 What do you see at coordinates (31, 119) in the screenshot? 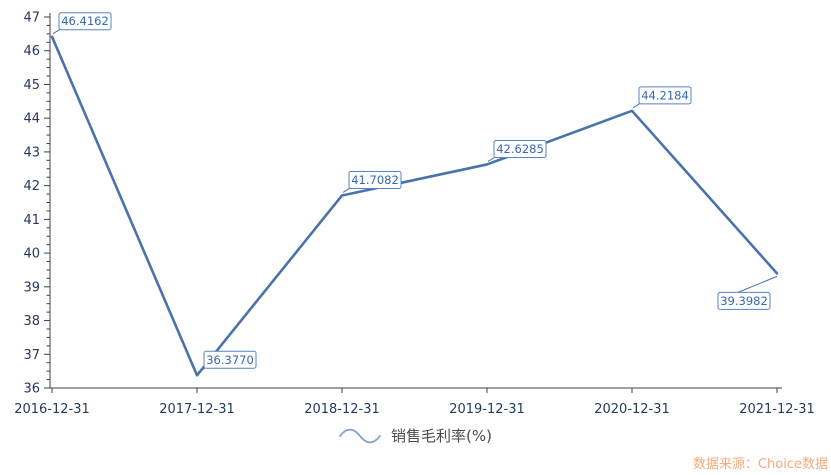
I see `y-tick-label: 44` at bounding box center [31, 119].